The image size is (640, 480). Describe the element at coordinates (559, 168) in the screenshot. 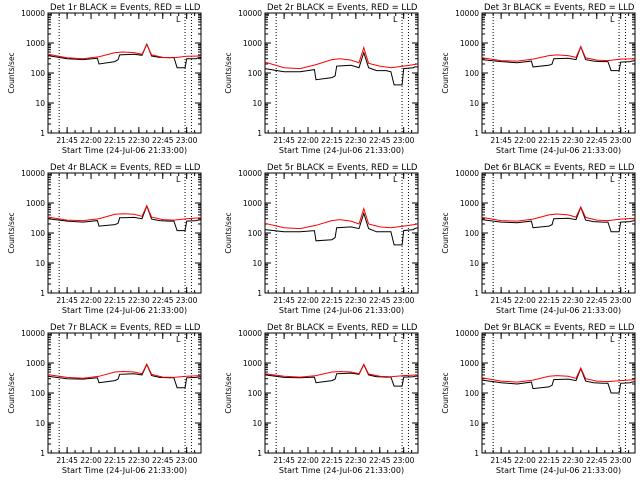

I see `chart-title: Det 6r BLACK = Events, RED = LLD` at that location.